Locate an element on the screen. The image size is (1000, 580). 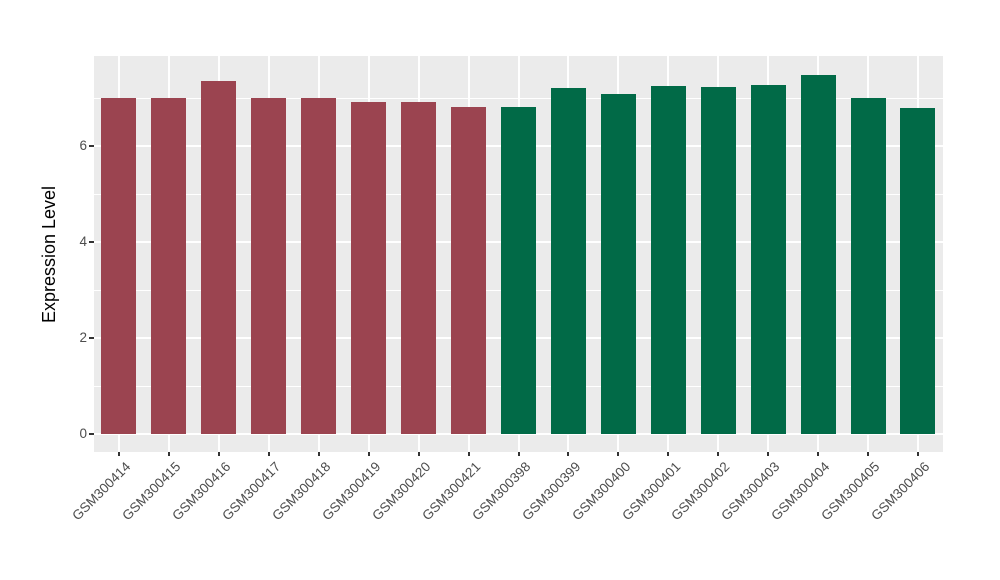
x-tick-mark-GSM300399 is located at coordinates (568, 454).